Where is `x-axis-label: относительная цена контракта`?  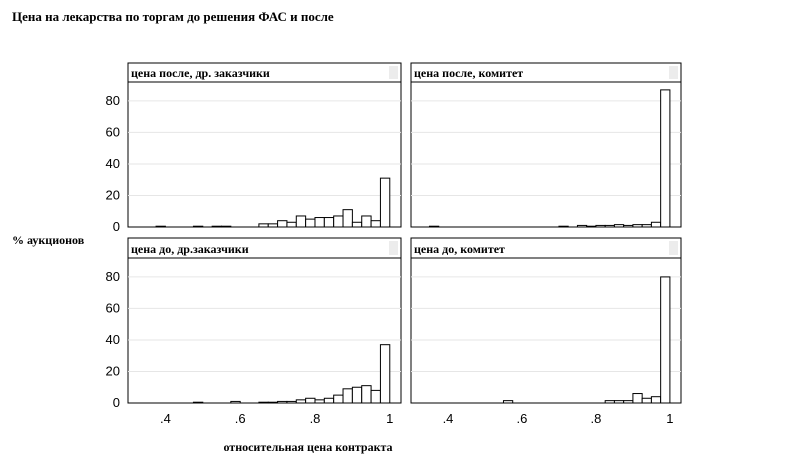
x-axis-label: относительная цена контракта is located at coordinates (307, 447).